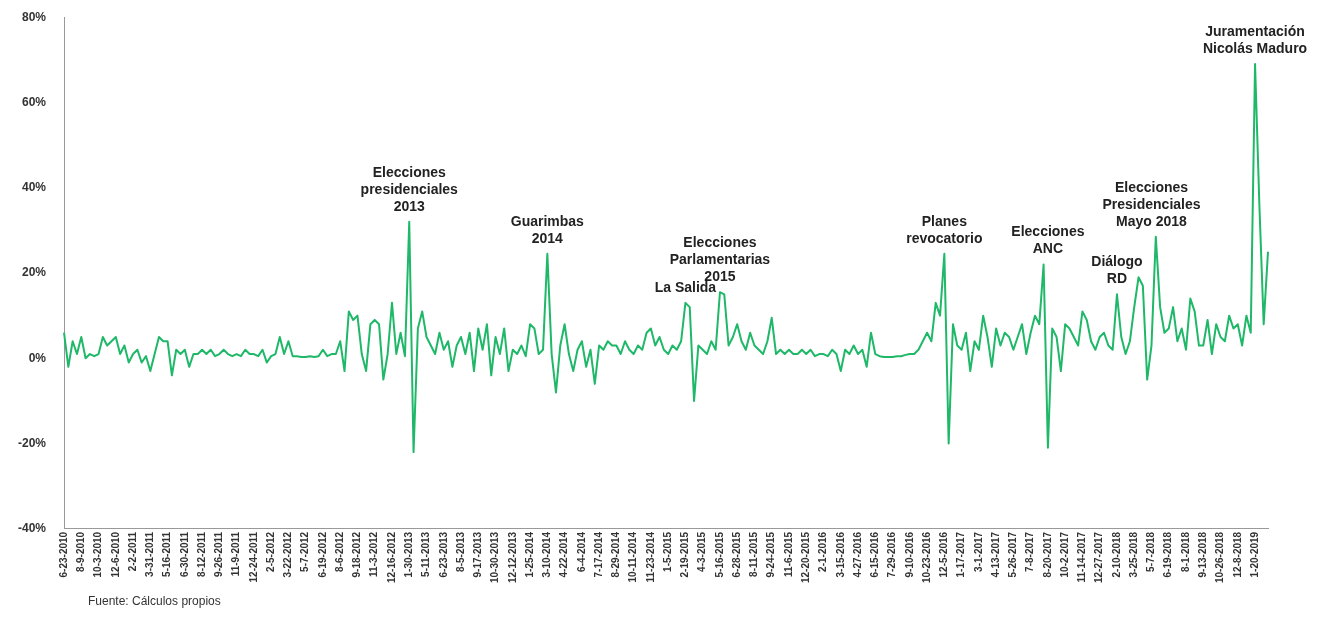 The image size is (1330, 620). What do you see at coordinates (184, 554) in the screenshot?
I see `x-tick-label: 6-30-2011` at bounding box center [184, 554].